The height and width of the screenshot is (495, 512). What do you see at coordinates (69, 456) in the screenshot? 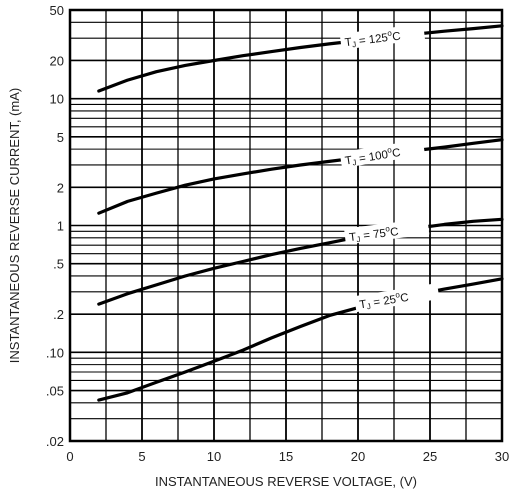
I see `x-tick-label: 0` at bounding box center [69, 456].